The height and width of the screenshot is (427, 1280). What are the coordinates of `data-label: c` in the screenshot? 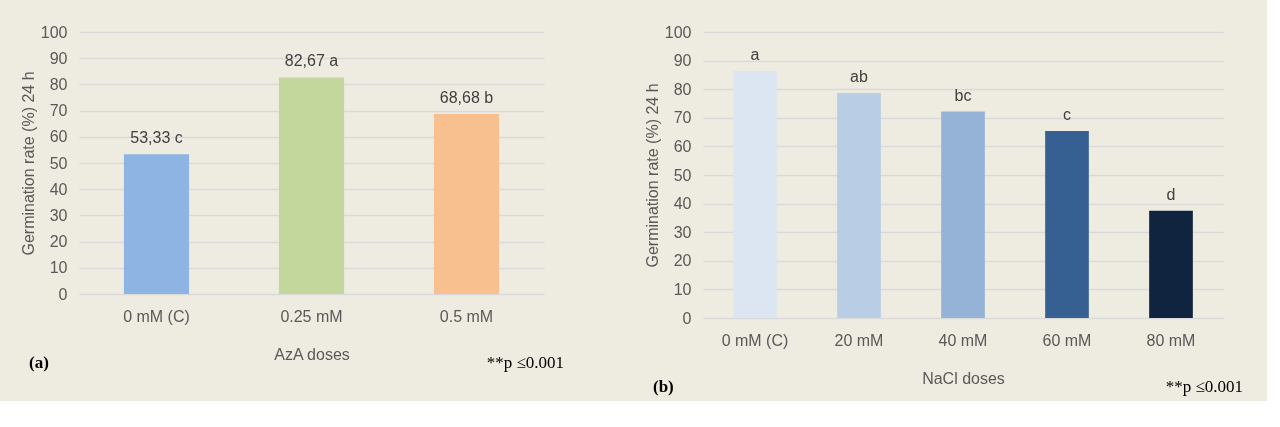 It's located at (1067, 114).